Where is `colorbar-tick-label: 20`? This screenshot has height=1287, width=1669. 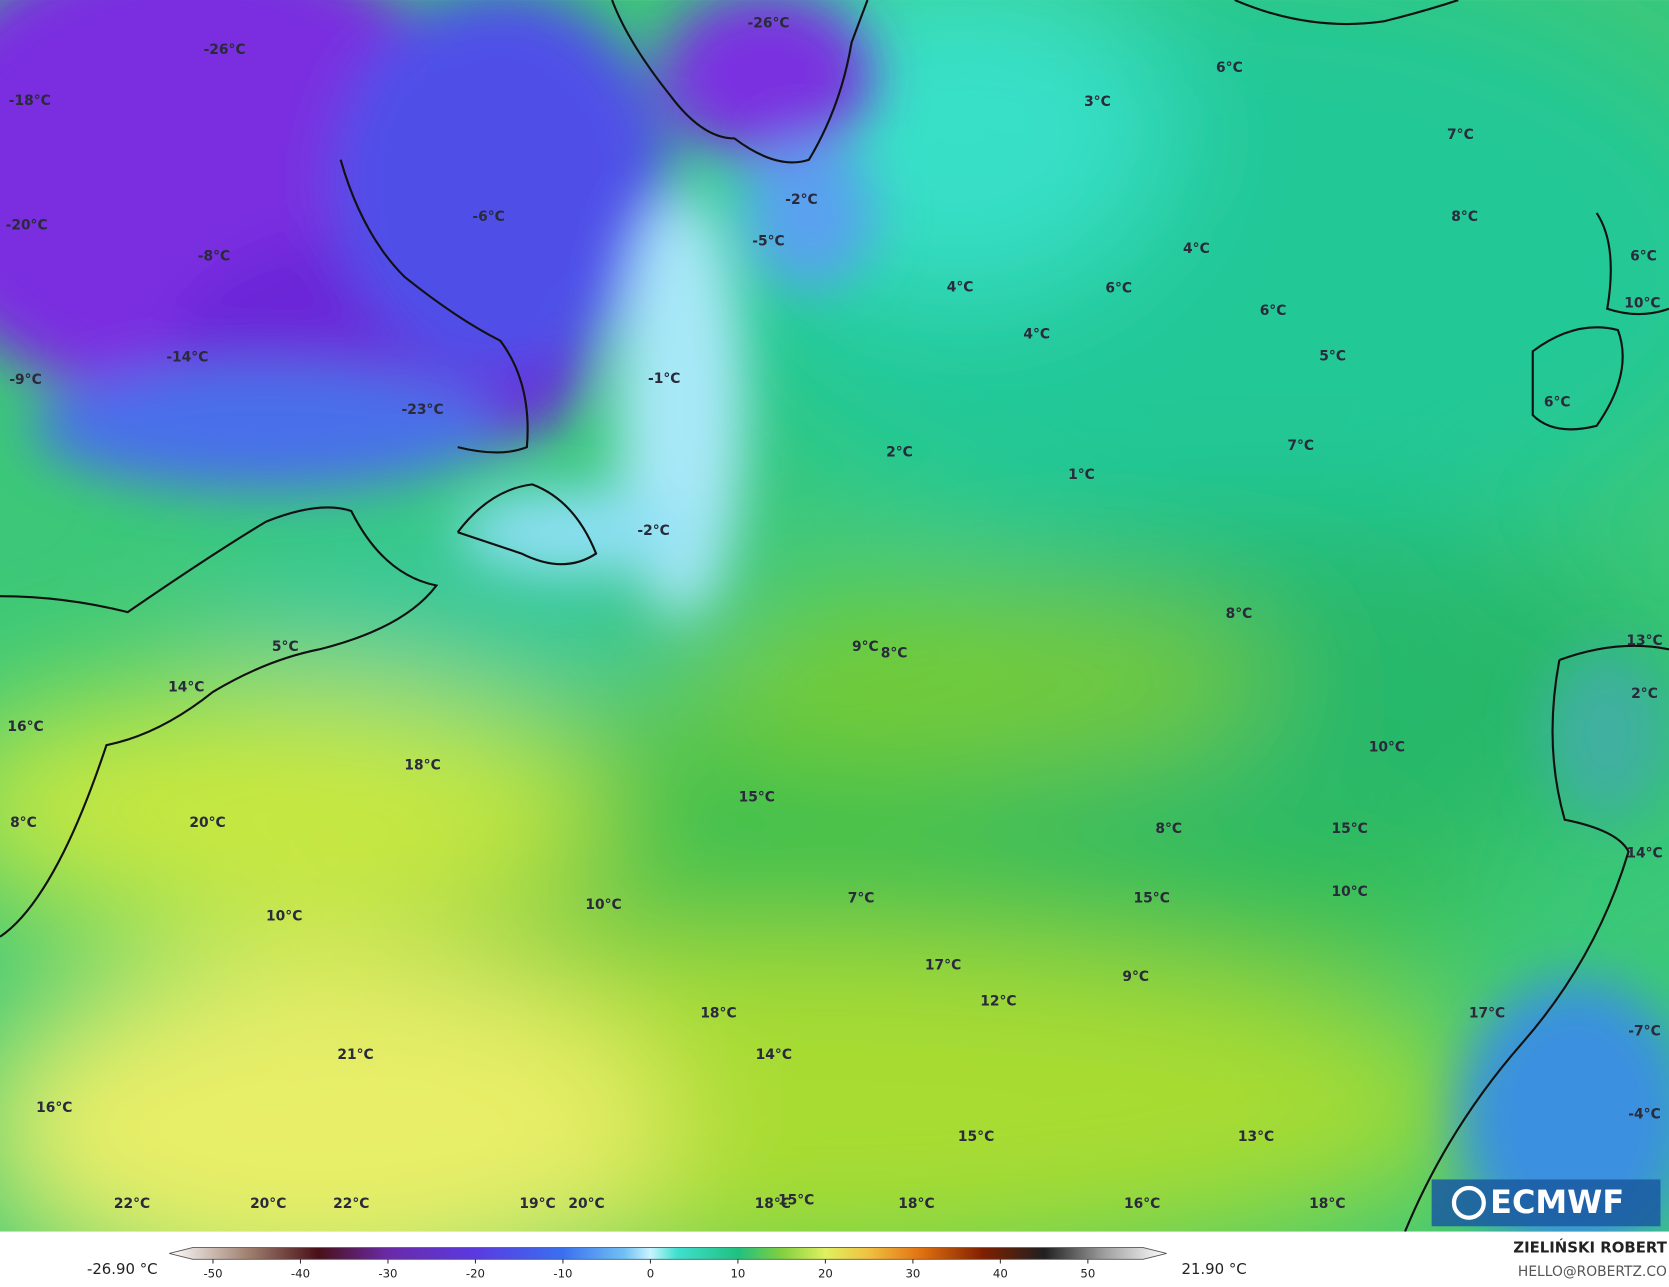
colorbar-tick-label: 20 is located at coordinates (825, 1274).